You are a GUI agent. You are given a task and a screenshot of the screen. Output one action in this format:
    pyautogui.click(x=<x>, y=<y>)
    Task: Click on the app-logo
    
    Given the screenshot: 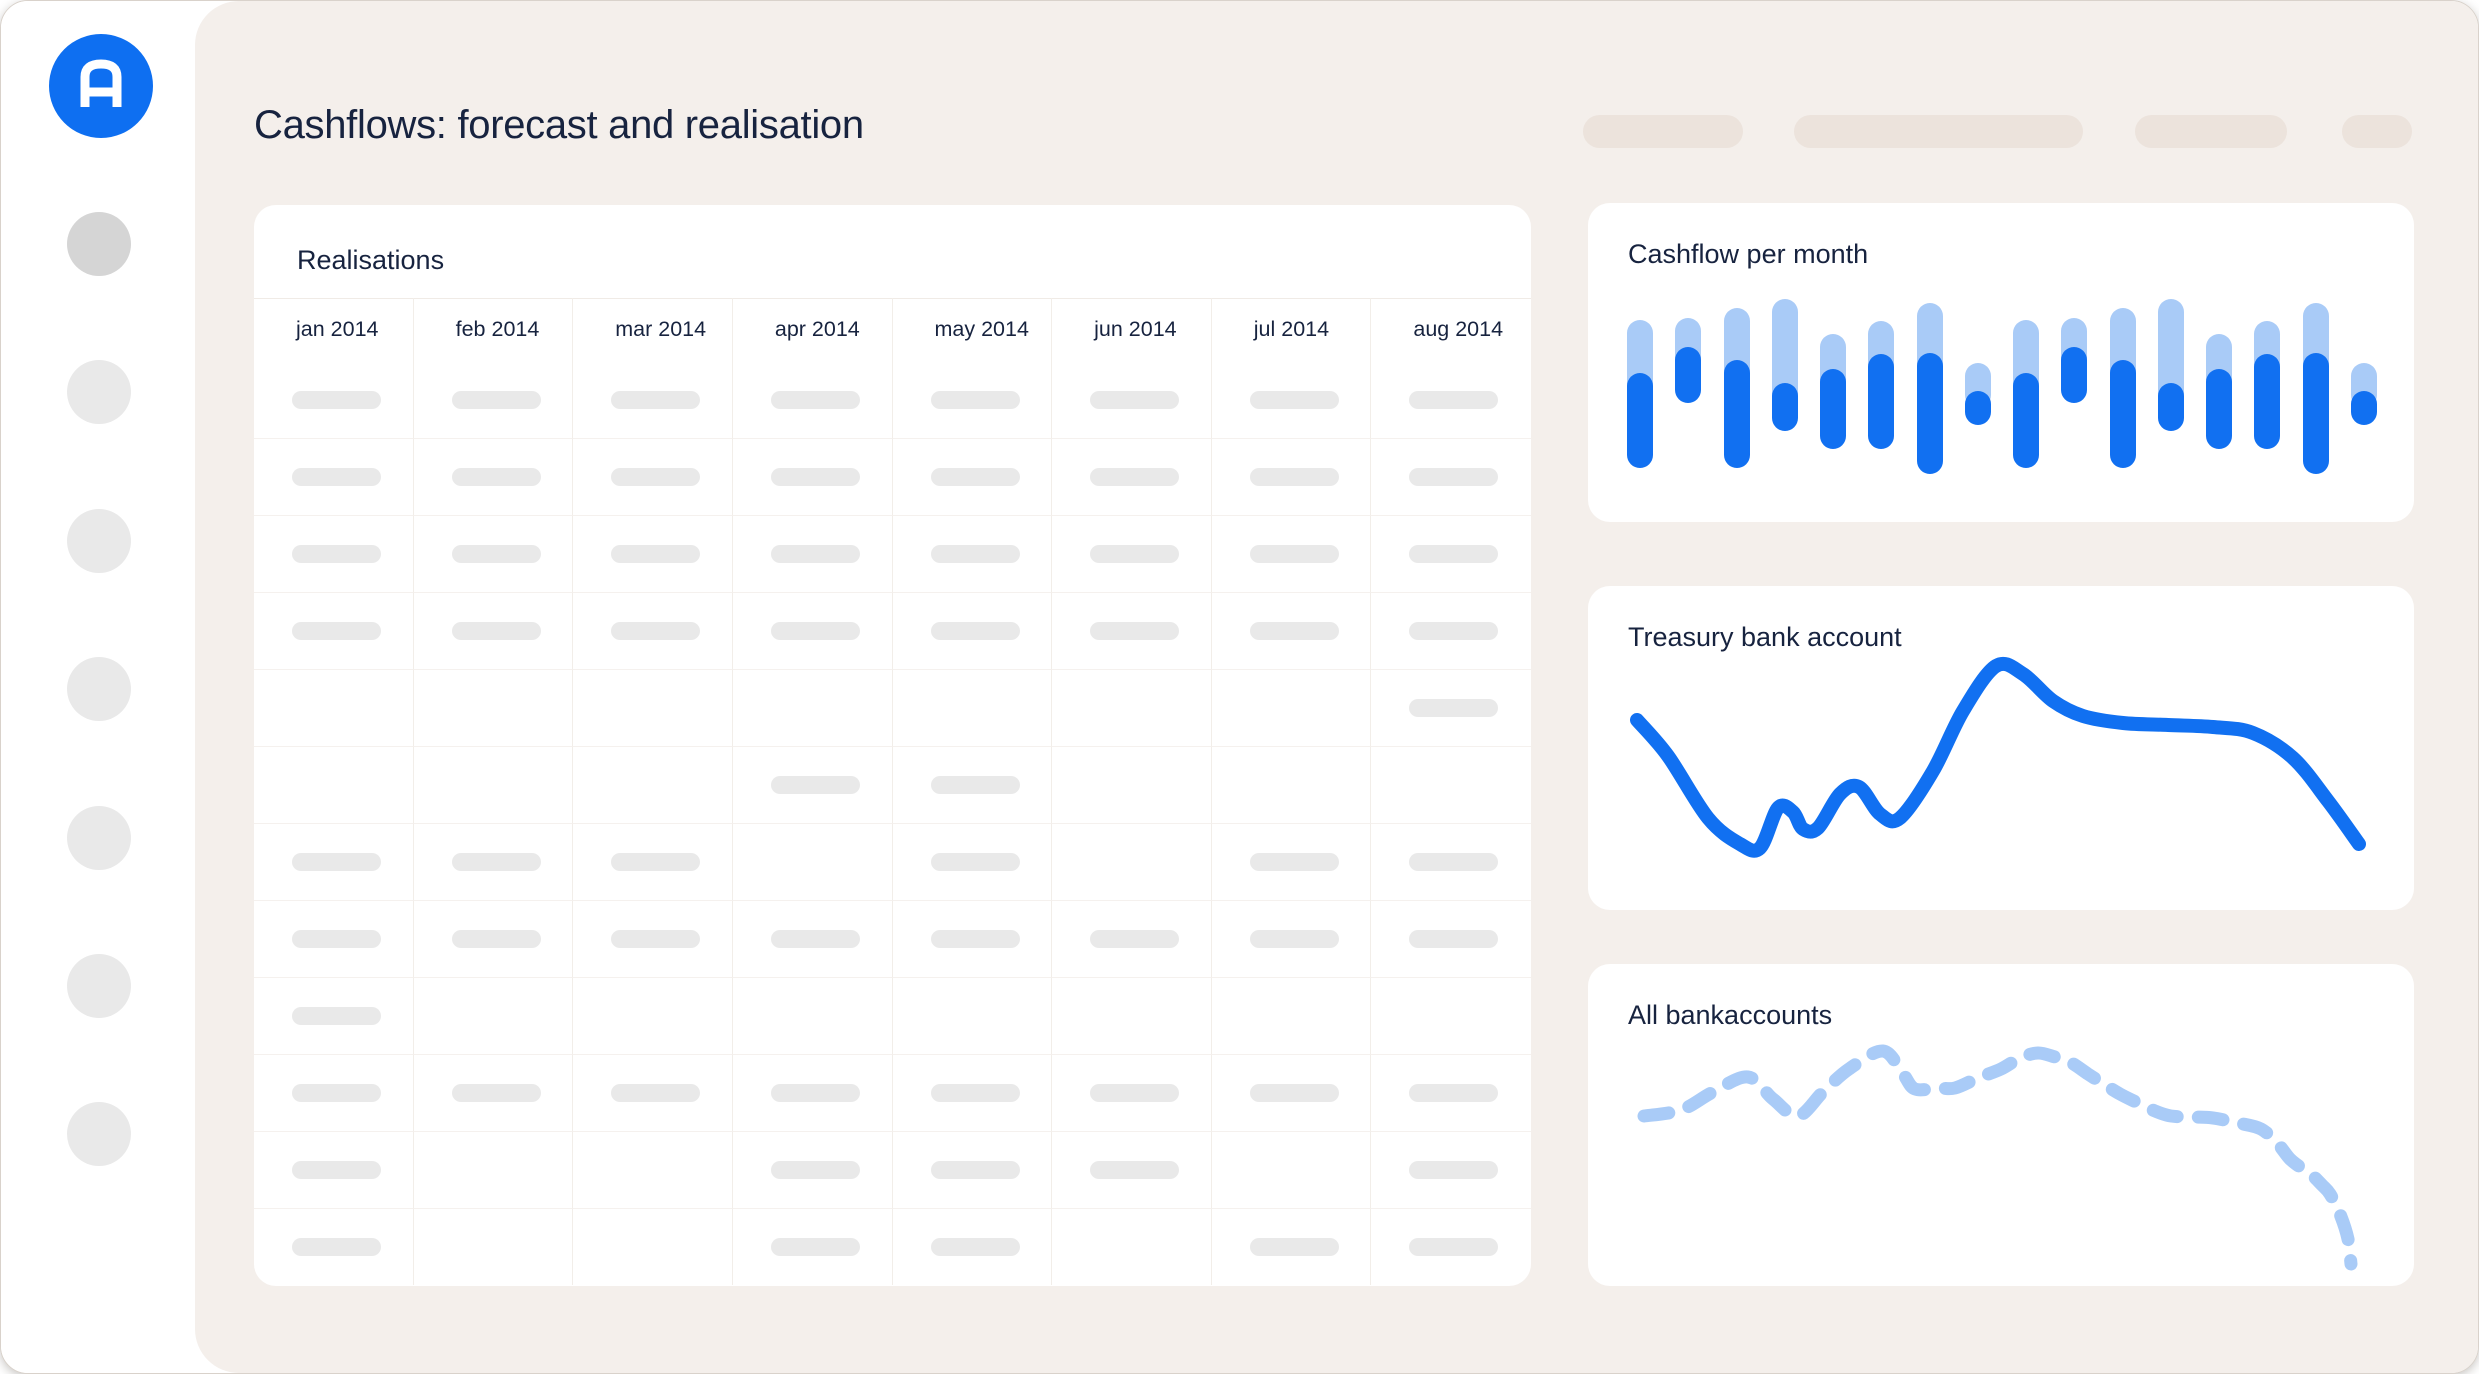 What is the action you would take?
    pyautogui.click(x=101, y=86)
    